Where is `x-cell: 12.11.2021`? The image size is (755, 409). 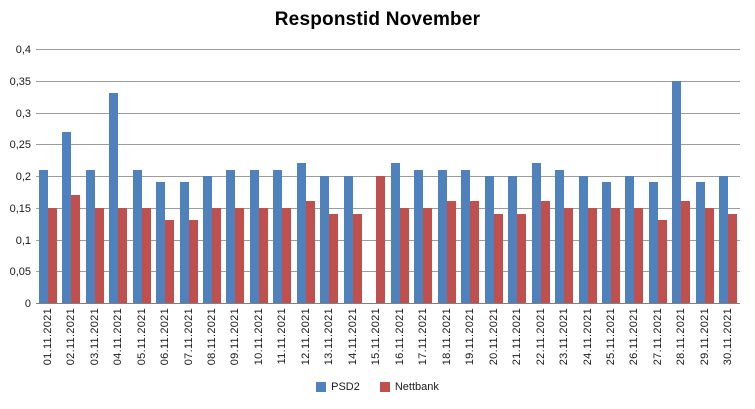 x-cell: 12.11.2021 is located at coordinates (305, 344).